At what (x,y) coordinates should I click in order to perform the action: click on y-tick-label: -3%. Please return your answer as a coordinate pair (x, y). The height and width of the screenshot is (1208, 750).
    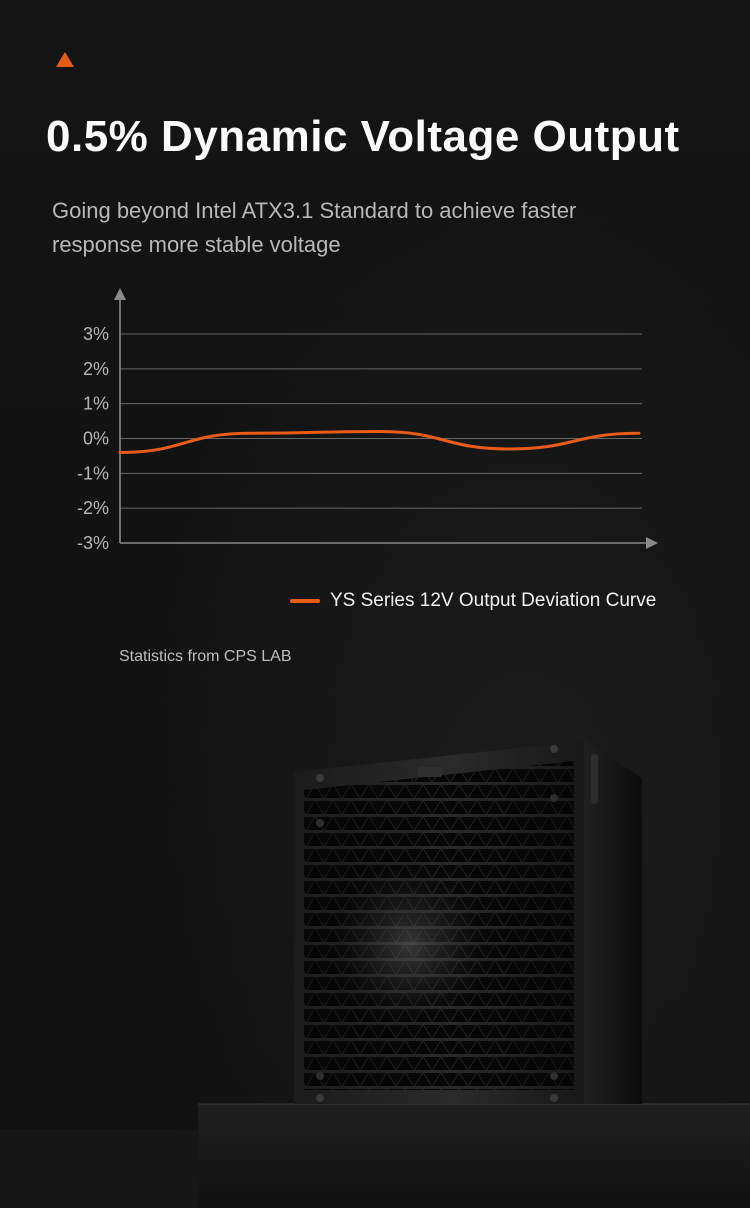
    Looking at the image, I should click on (93, 543).